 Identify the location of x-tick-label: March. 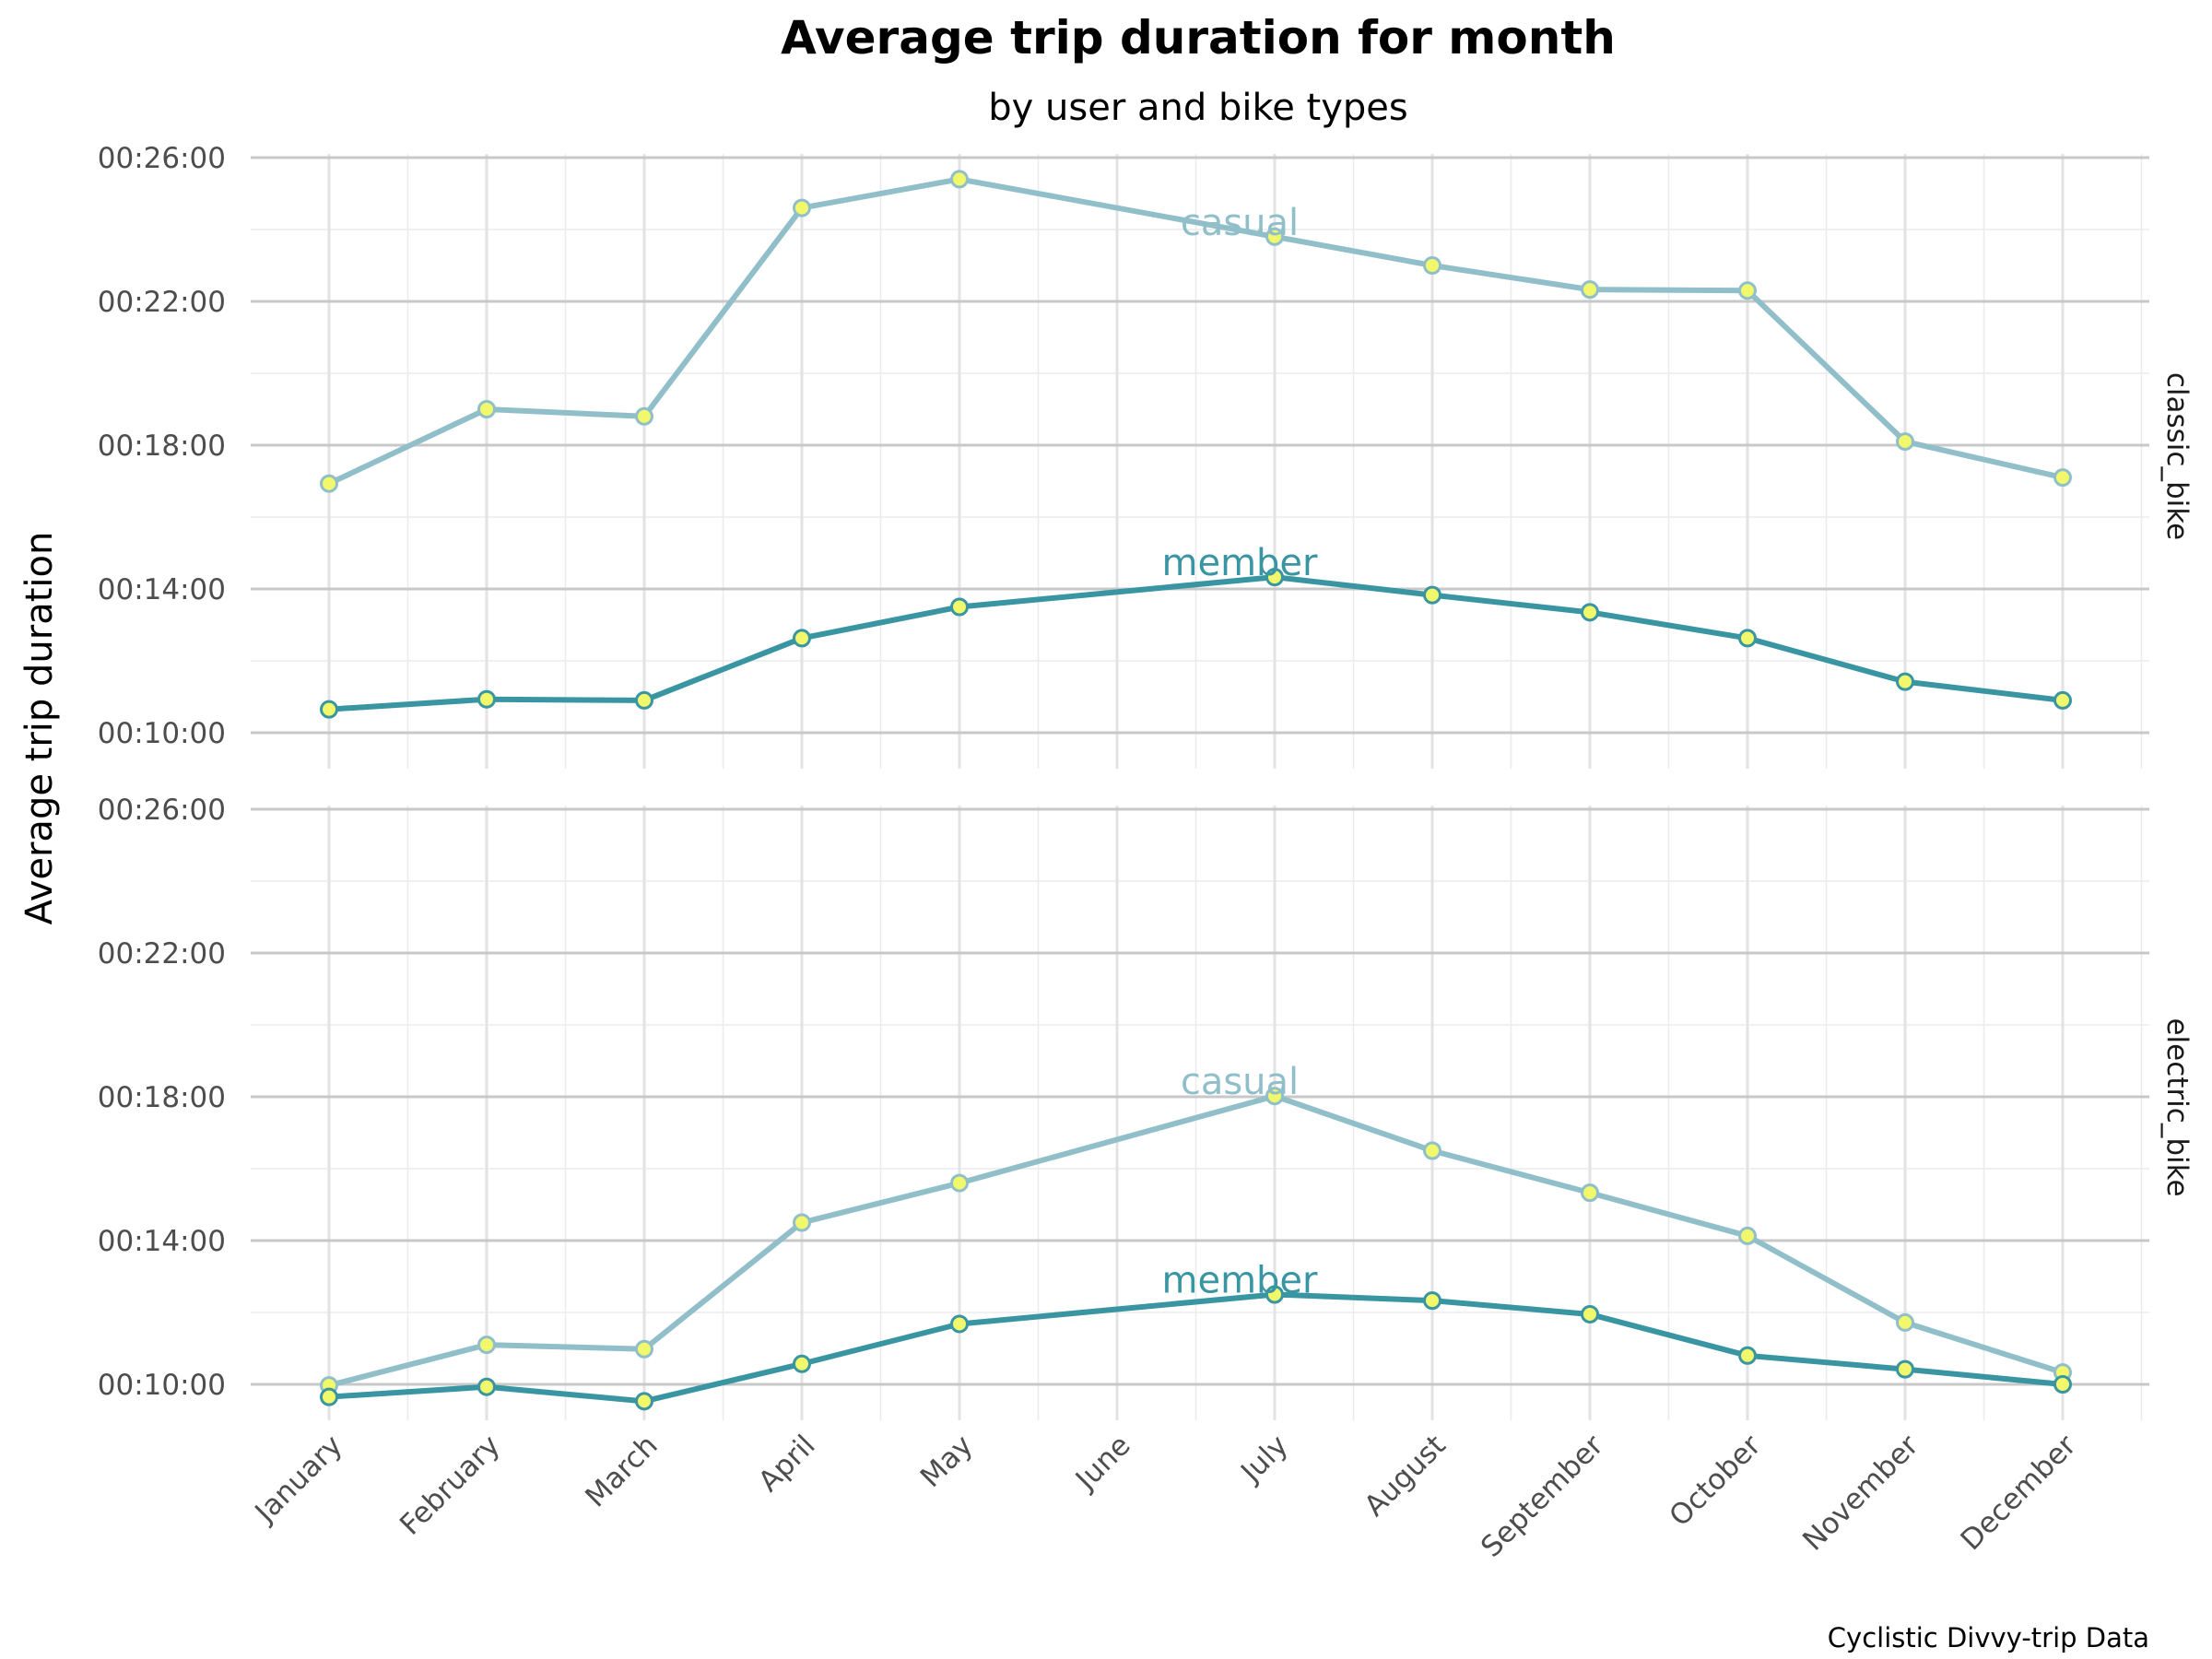
(621, 1471).